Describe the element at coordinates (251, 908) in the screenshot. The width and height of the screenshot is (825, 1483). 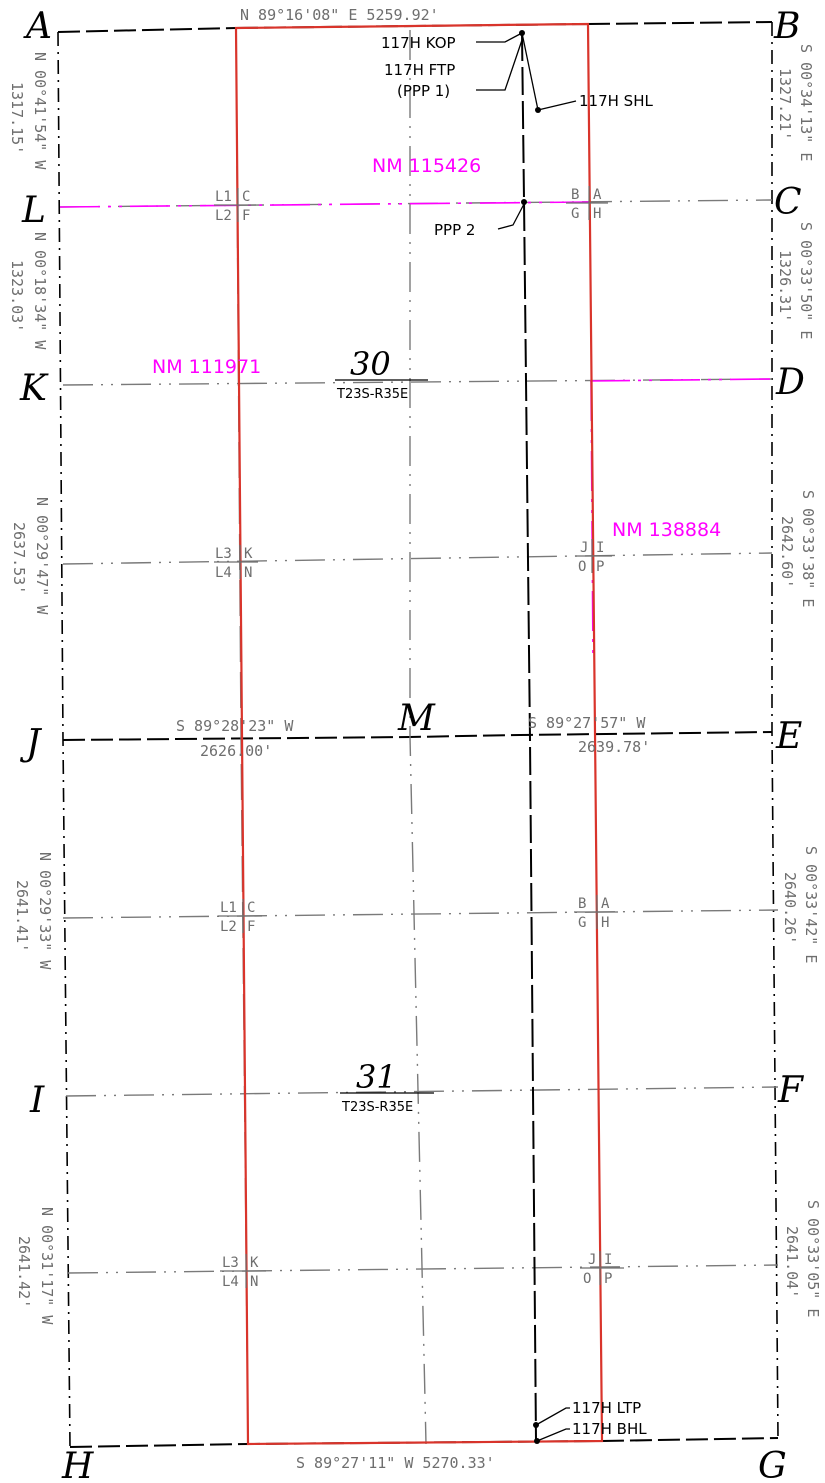
I see `lot-label: C` at that location.